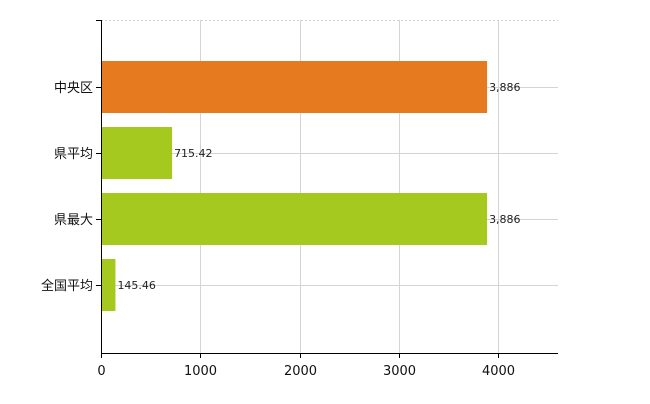 The width and height of the screenshot is (650, 404). What do you see at coordinates (73, 220) in the screenshot?
I see `category-label: 県最大` at bounding box center [73, 220].